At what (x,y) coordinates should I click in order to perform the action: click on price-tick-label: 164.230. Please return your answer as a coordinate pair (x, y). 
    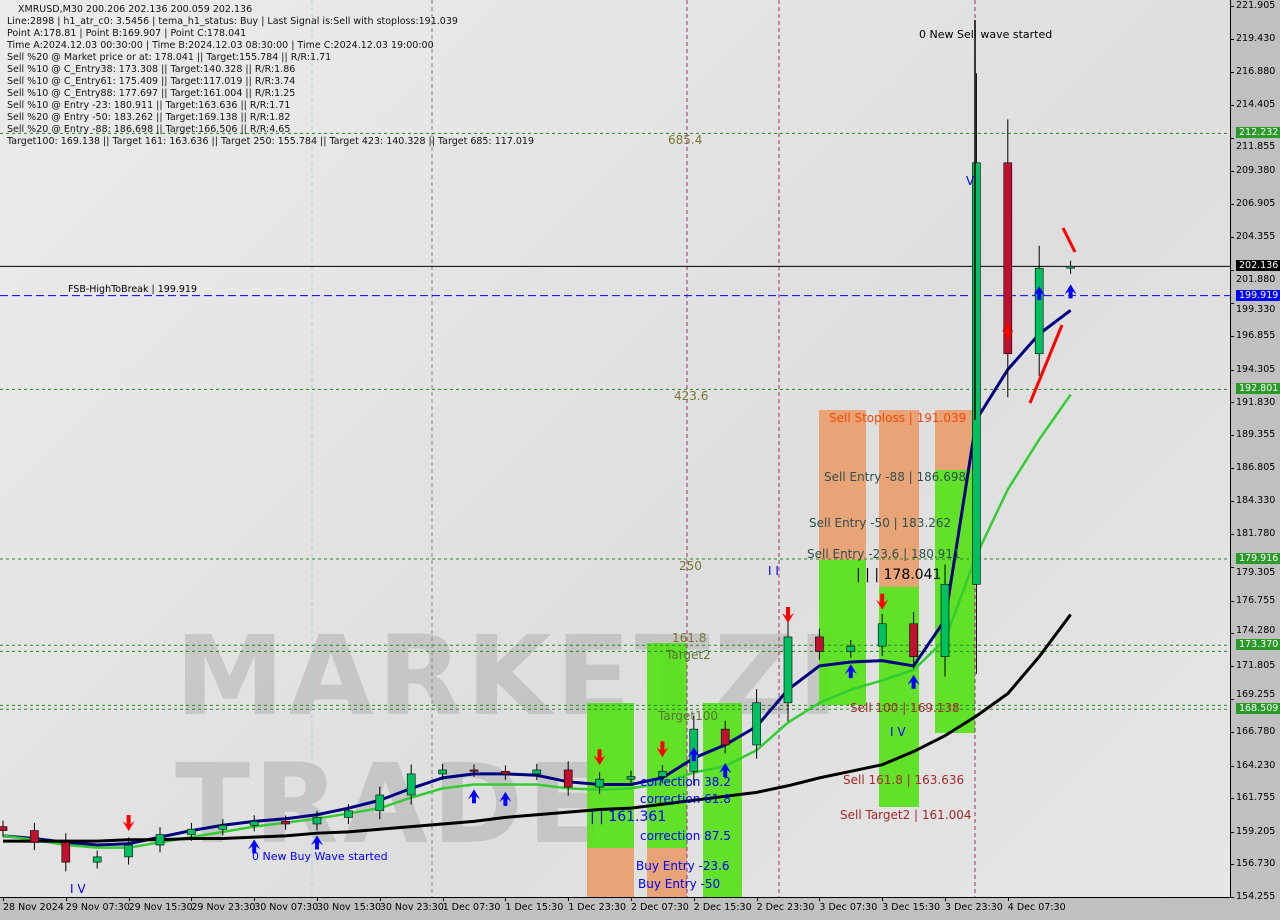
    Looking at the image, I should click on (1256, 765).